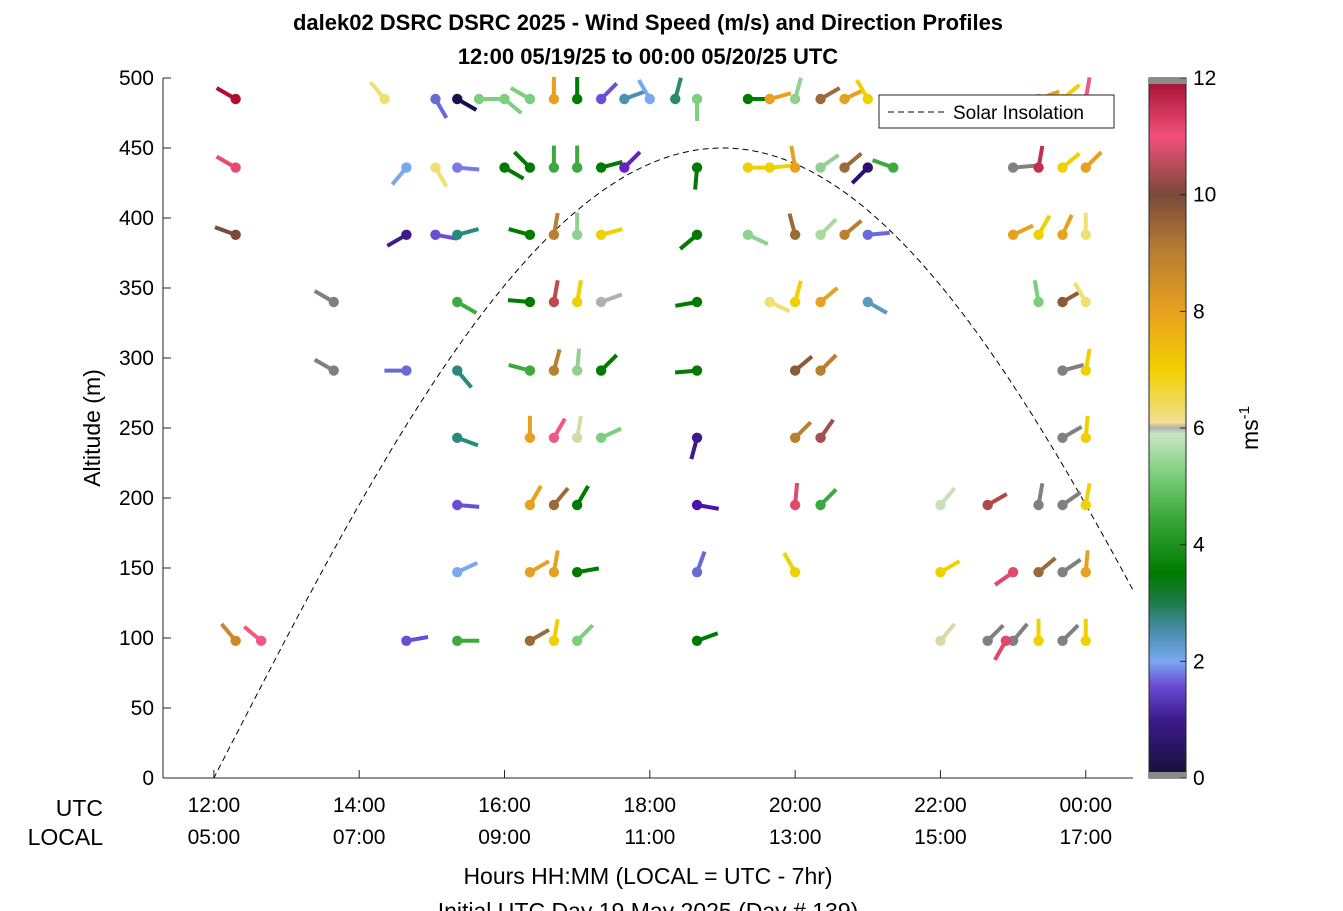 The height and width of the screenshot is (911, 1343). I want to click on colorbar-tick-label: 0, so click(1199, 778).